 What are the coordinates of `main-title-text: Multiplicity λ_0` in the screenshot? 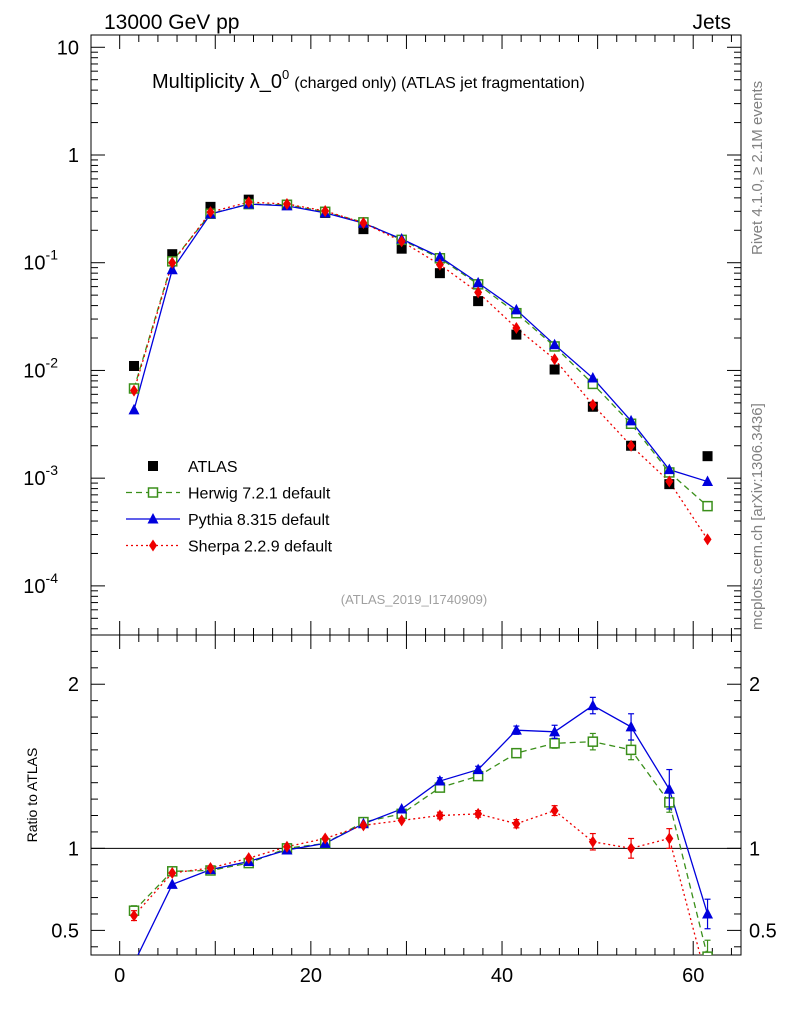 It's located at (217, 82).